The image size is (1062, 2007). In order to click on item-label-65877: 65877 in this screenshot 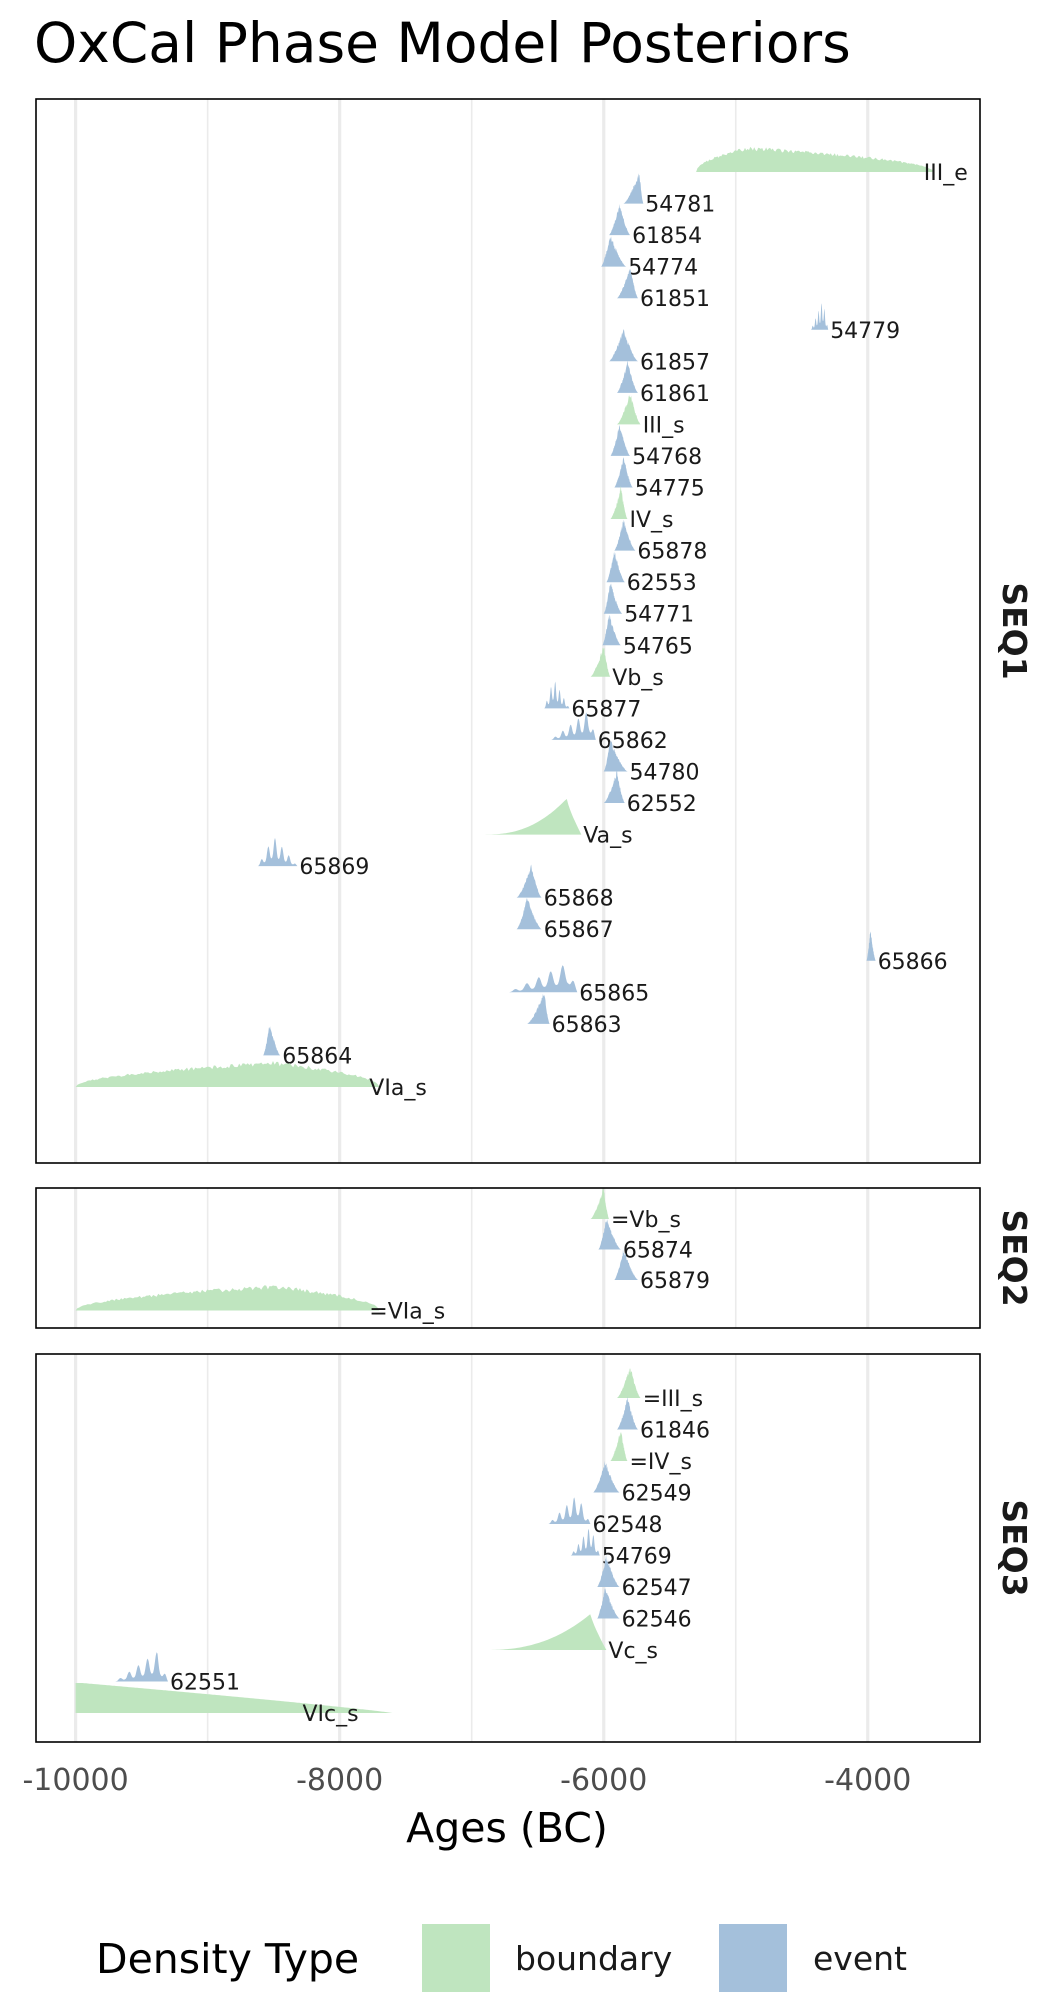, I will do `click(606, 709)`.